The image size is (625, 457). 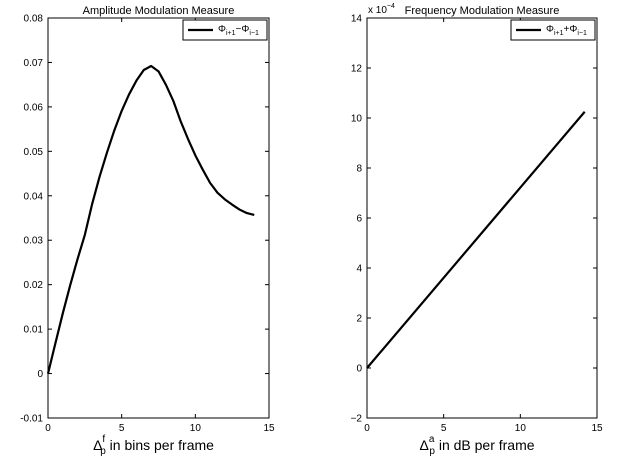 What do you see at coordinates (482, 11) in the screenshot?
I see `chart-title: Frequency Modulation Measure` at bounding box center [482, 11].